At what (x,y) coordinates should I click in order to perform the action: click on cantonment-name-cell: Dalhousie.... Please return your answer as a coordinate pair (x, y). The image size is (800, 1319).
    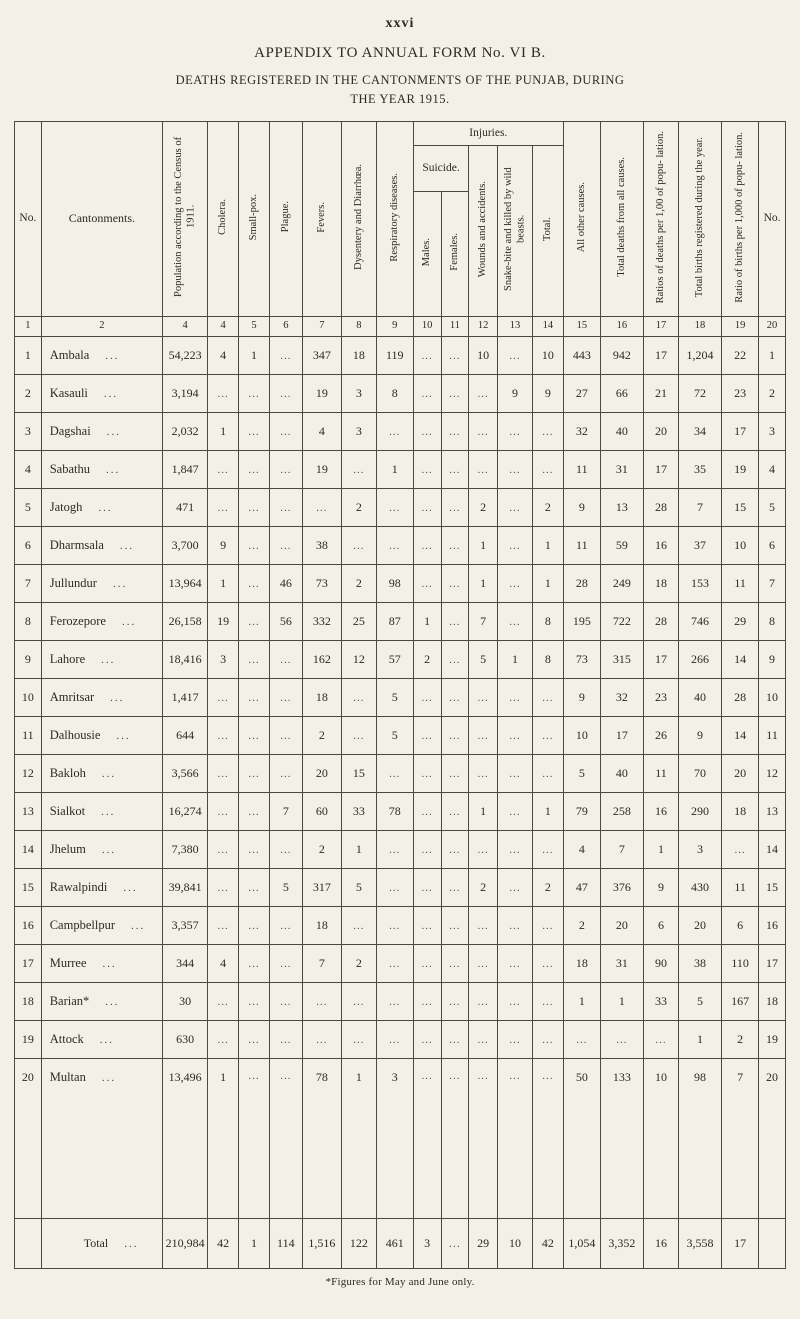
    Looking at the image, I should click on (102, 735).